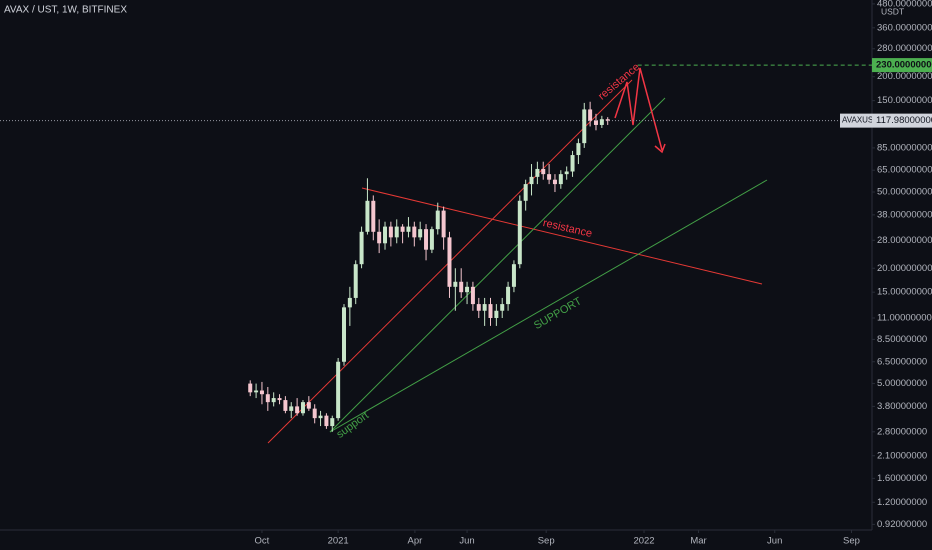 The height and width of the screenshot is (550, 932). What do you see at coordinates (904, 100) in the screenshot?
I see `y-tick-label: 150.00000000` at bounding box center [904, 100].